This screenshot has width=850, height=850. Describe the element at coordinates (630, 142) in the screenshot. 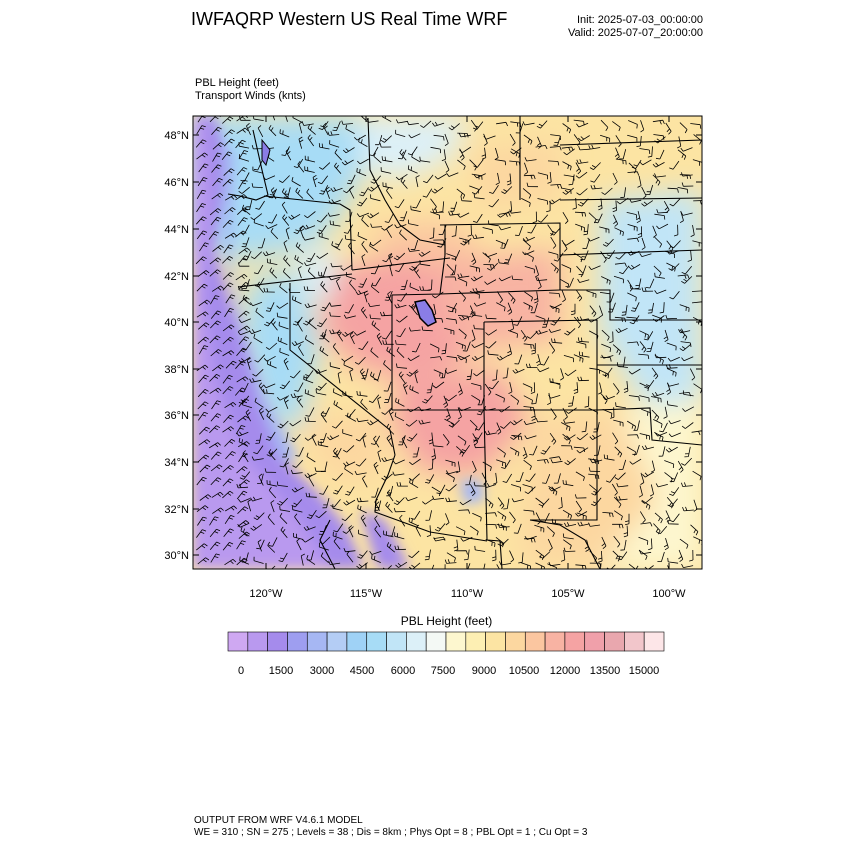

I see `border-nd` at that location.